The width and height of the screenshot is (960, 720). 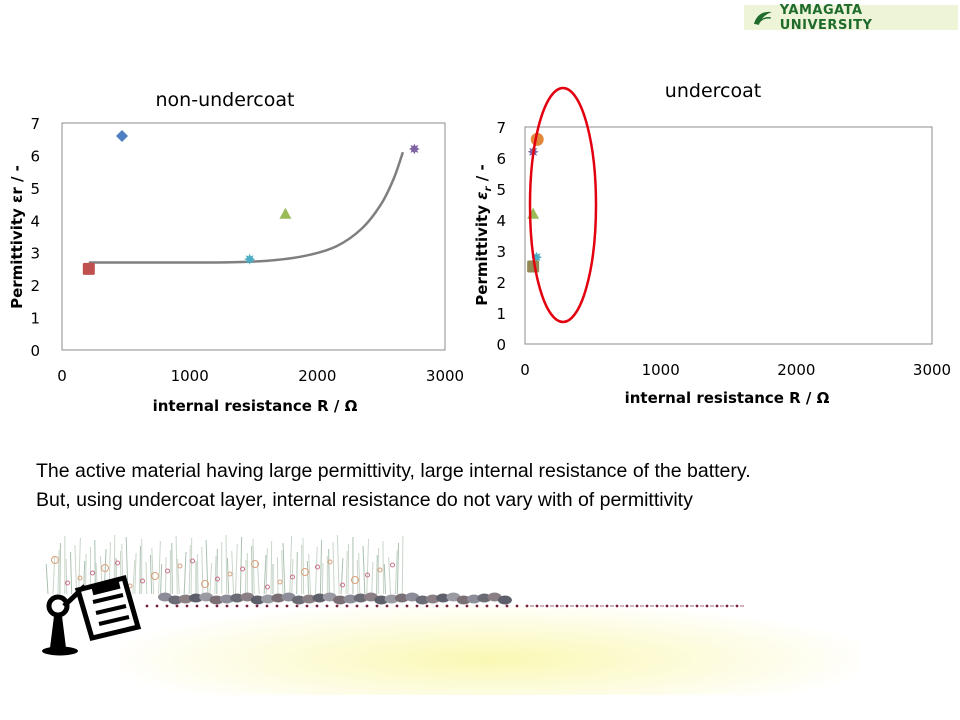 I want to click on stones-decoration, so click(x=335, y=598).